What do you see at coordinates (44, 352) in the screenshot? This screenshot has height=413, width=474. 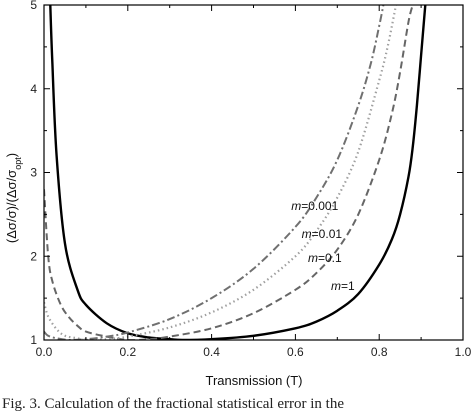 I see `x-tick-label: 0.0` at bounding box center [44, 352].